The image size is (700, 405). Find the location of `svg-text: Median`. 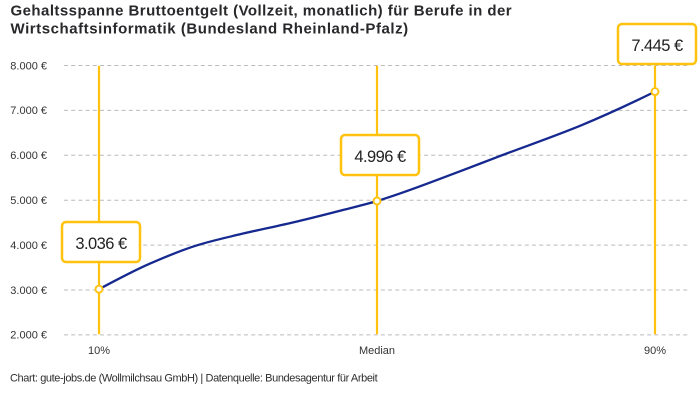

svg-text: Median is located at coordinates (377, 351).